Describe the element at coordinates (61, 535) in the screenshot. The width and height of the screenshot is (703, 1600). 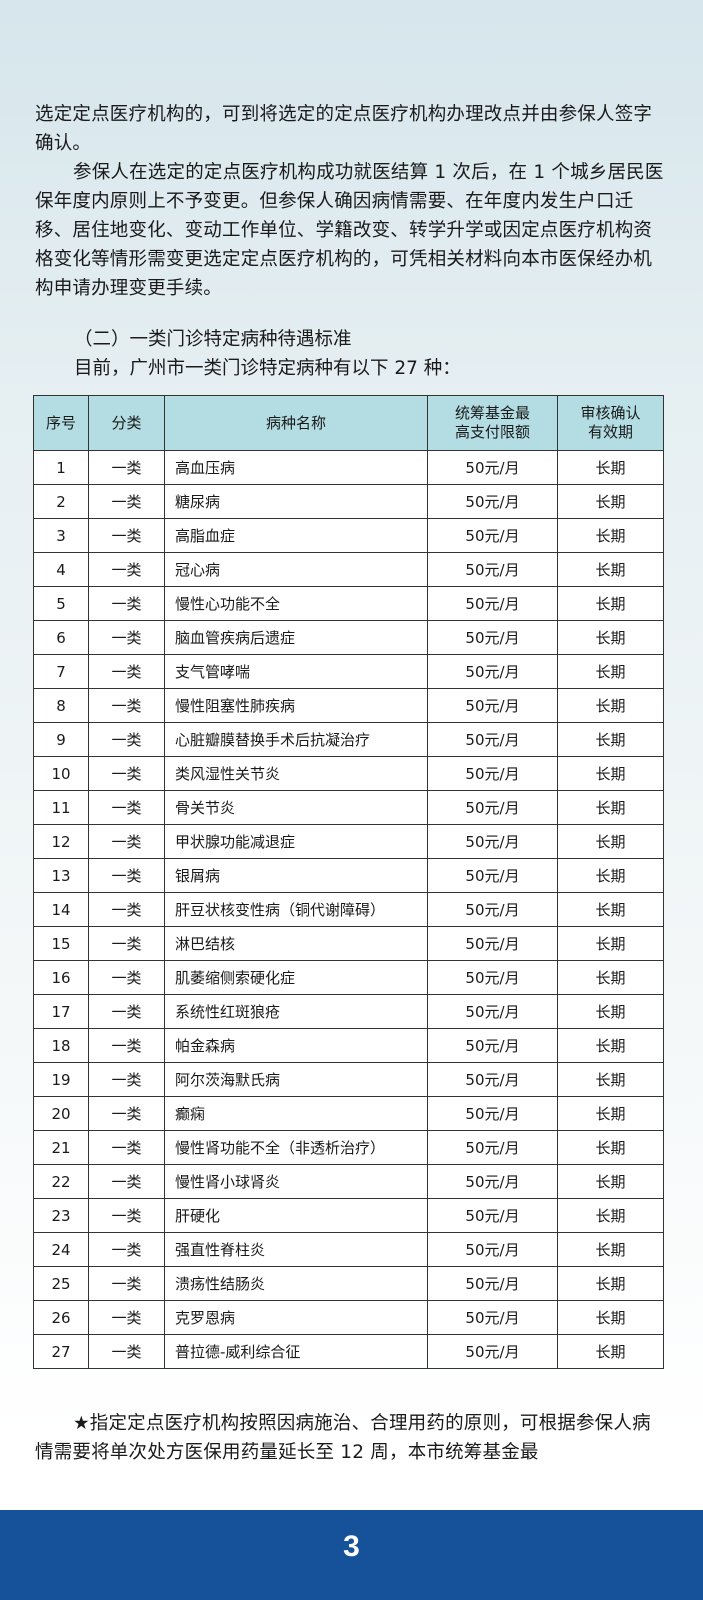
I see `cell-index: 3` at that location.